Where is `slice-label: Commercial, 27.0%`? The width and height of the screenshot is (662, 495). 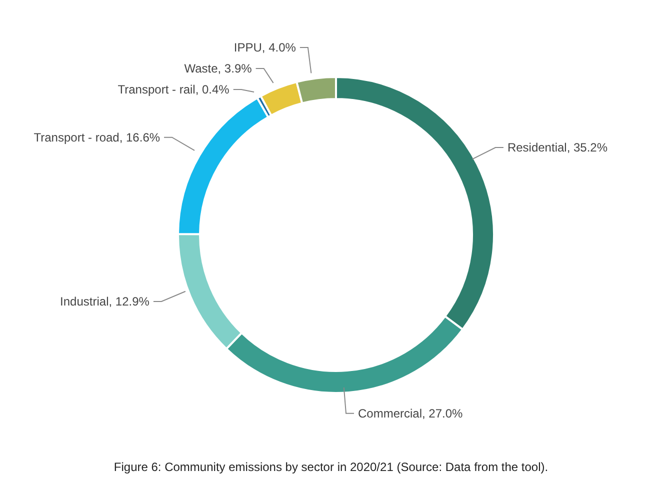 slice-label: Commercial, 27.0% is located at coordinates (411, 413).